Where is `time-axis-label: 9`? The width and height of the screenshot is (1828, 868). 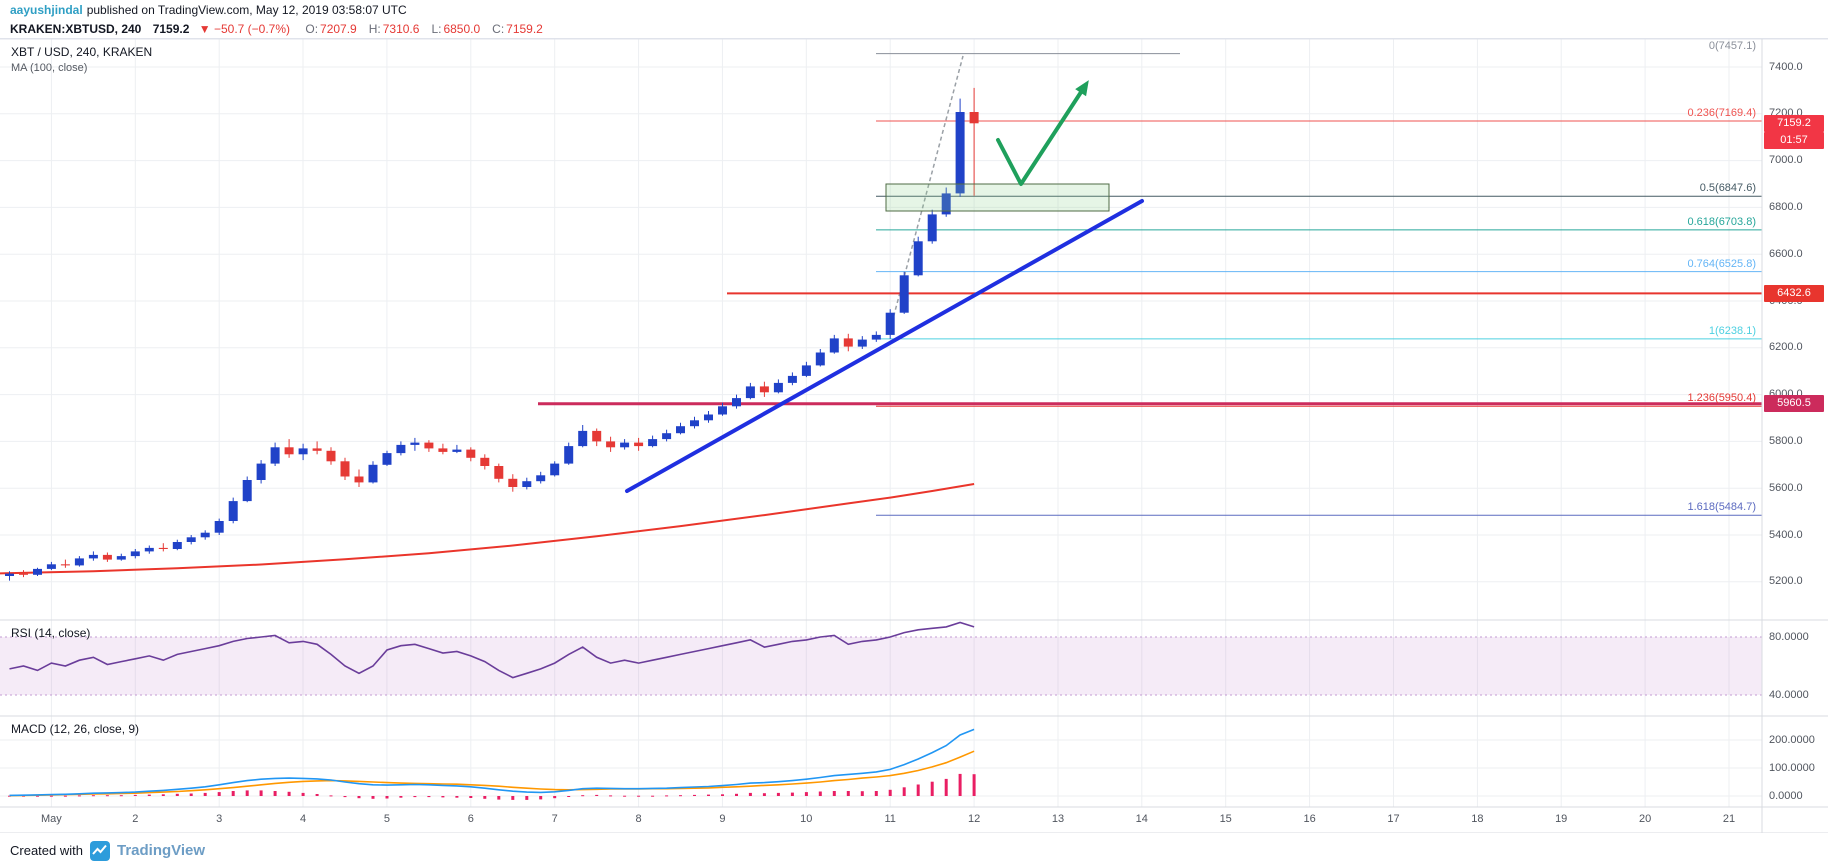 time-axis-label: 9 is located at coordinates (722, 819).